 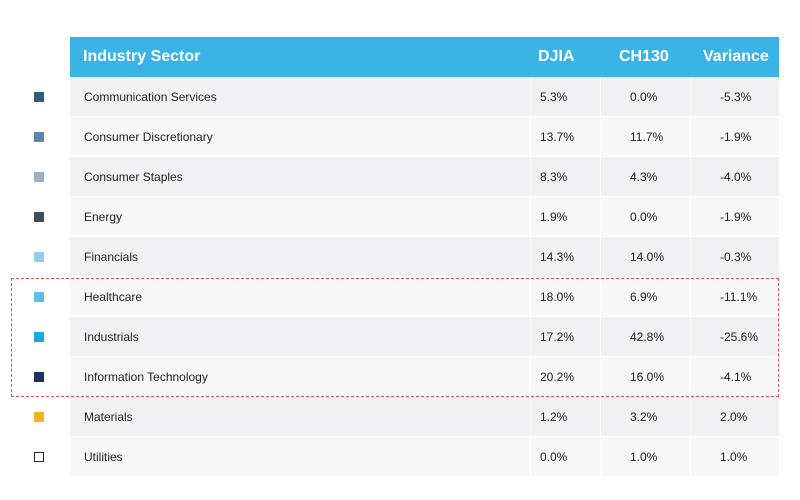 I want to click on table-row: Information Technology 20.2% 16.0% -4.1%, so click(x=400, y=377).